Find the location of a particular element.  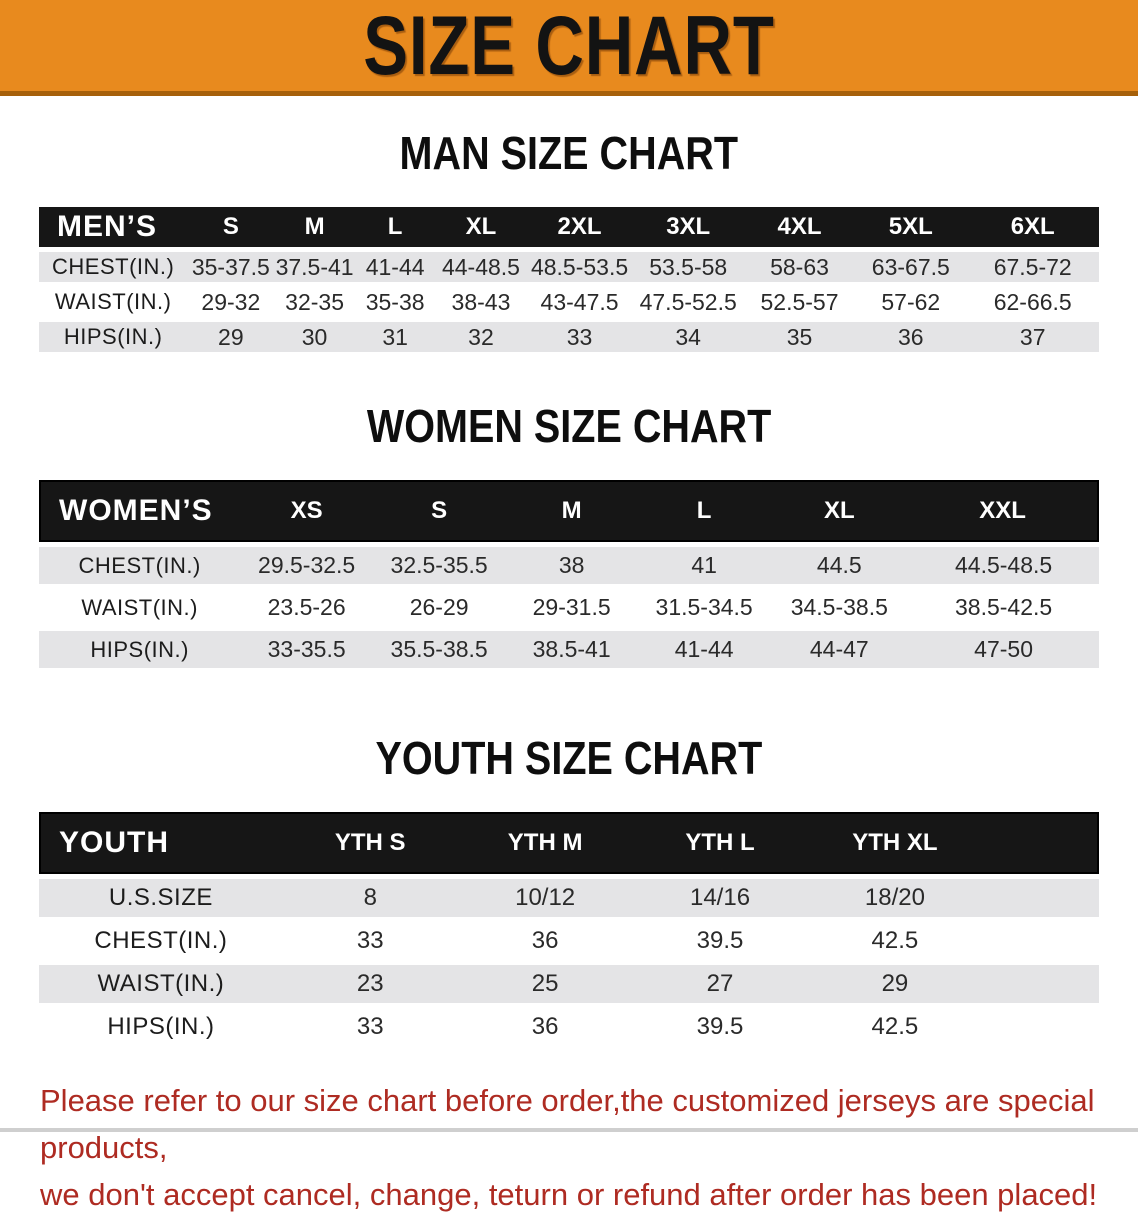

men-size-header: 5XL is located at coordinates (911, 227).